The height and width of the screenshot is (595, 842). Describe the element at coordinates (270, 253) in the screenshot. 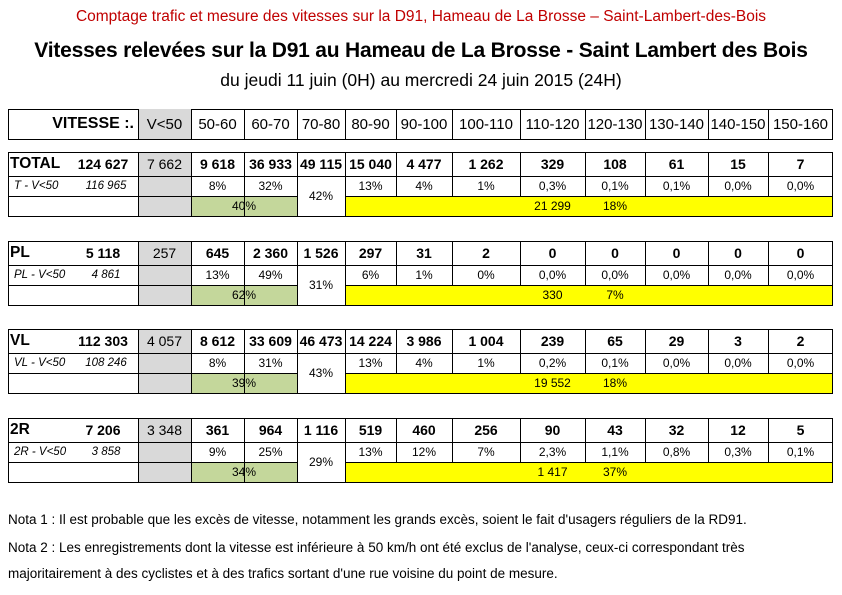

I see `count-cell: 2 360` at that location.